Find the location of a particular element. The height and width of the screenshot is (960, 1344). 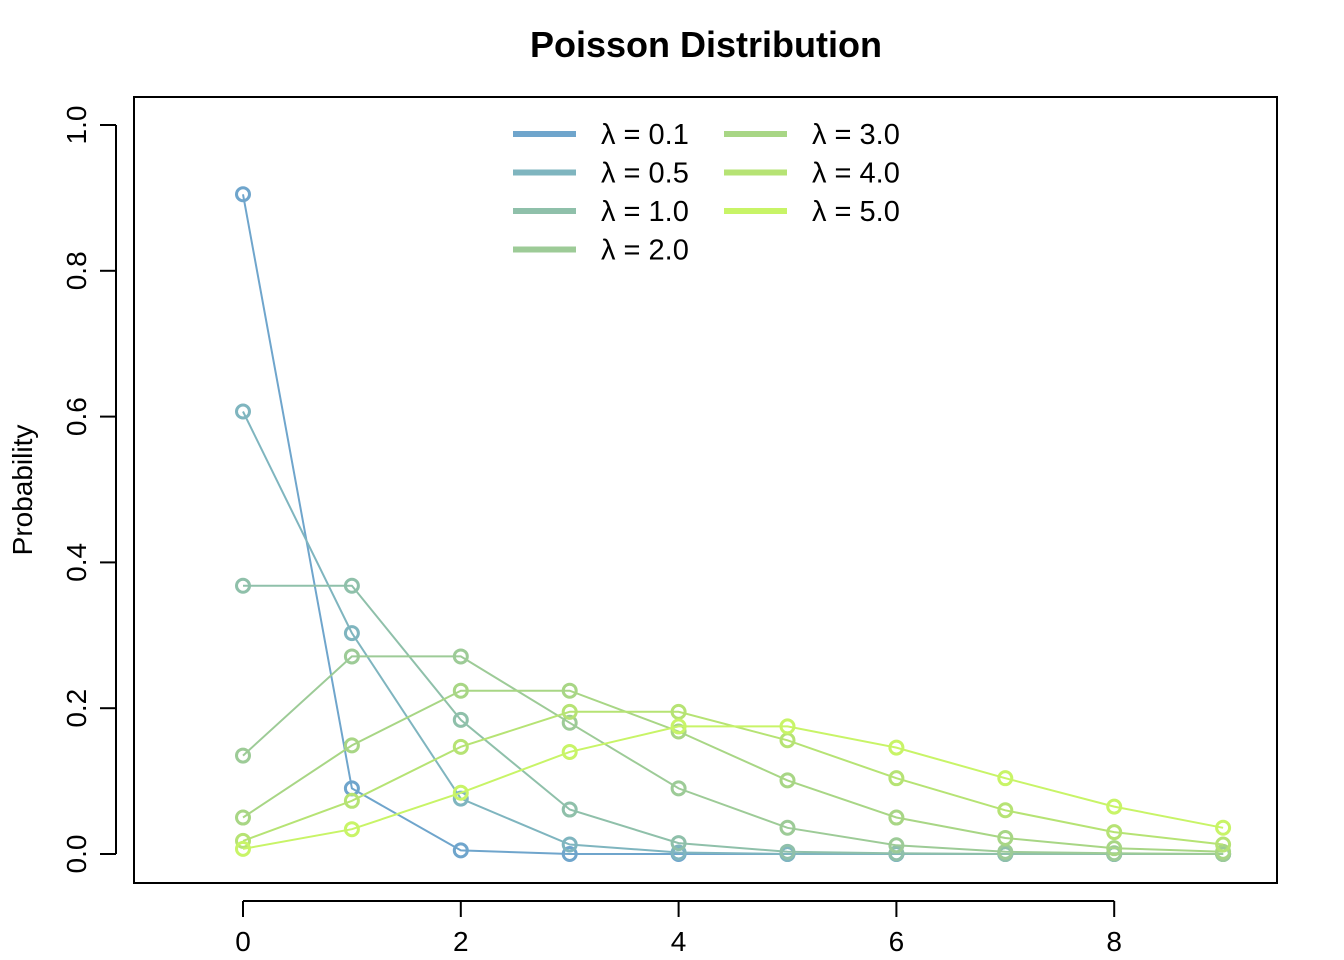

x-tick-label: 0 is located at coordinates (243, 941).